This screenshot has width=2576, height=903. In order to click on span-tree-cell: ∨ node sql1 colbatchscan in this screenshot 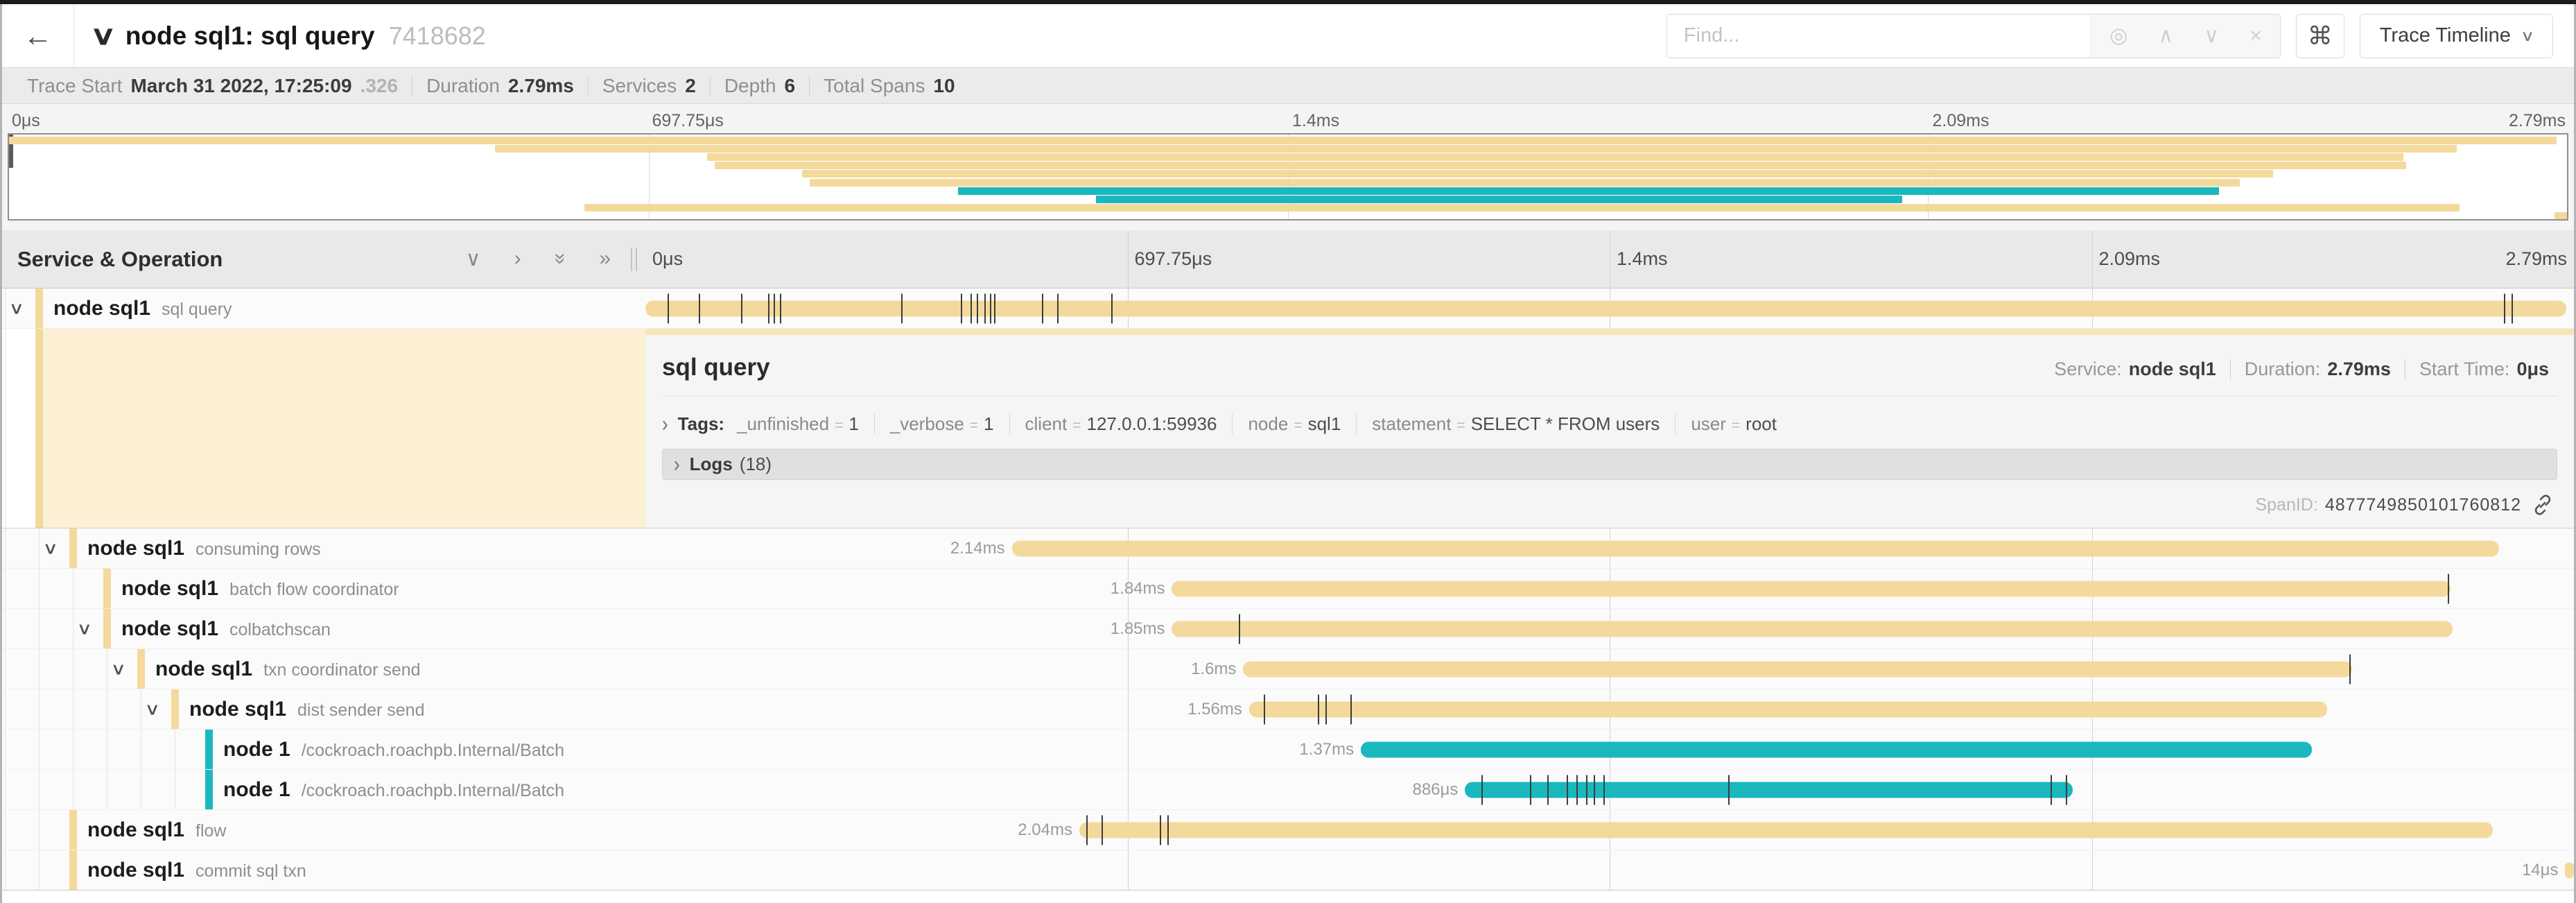, I will do `click(323, 628)`.